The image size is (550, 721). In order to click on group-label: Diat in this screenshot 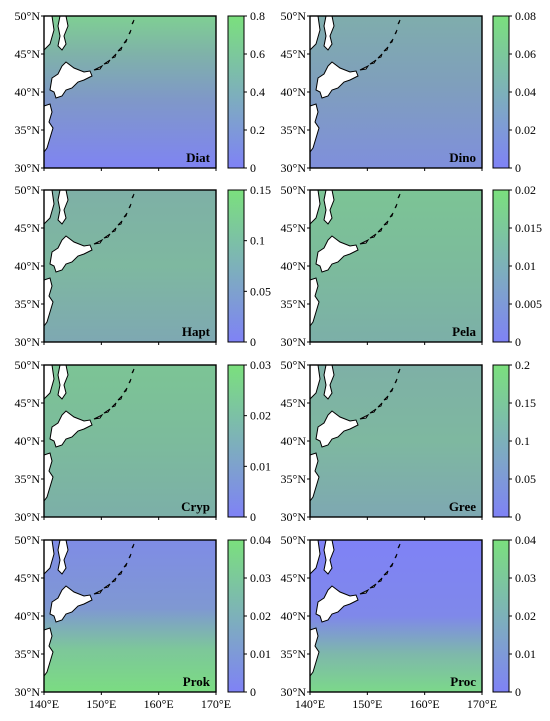, I will do `click(198, 157)`.